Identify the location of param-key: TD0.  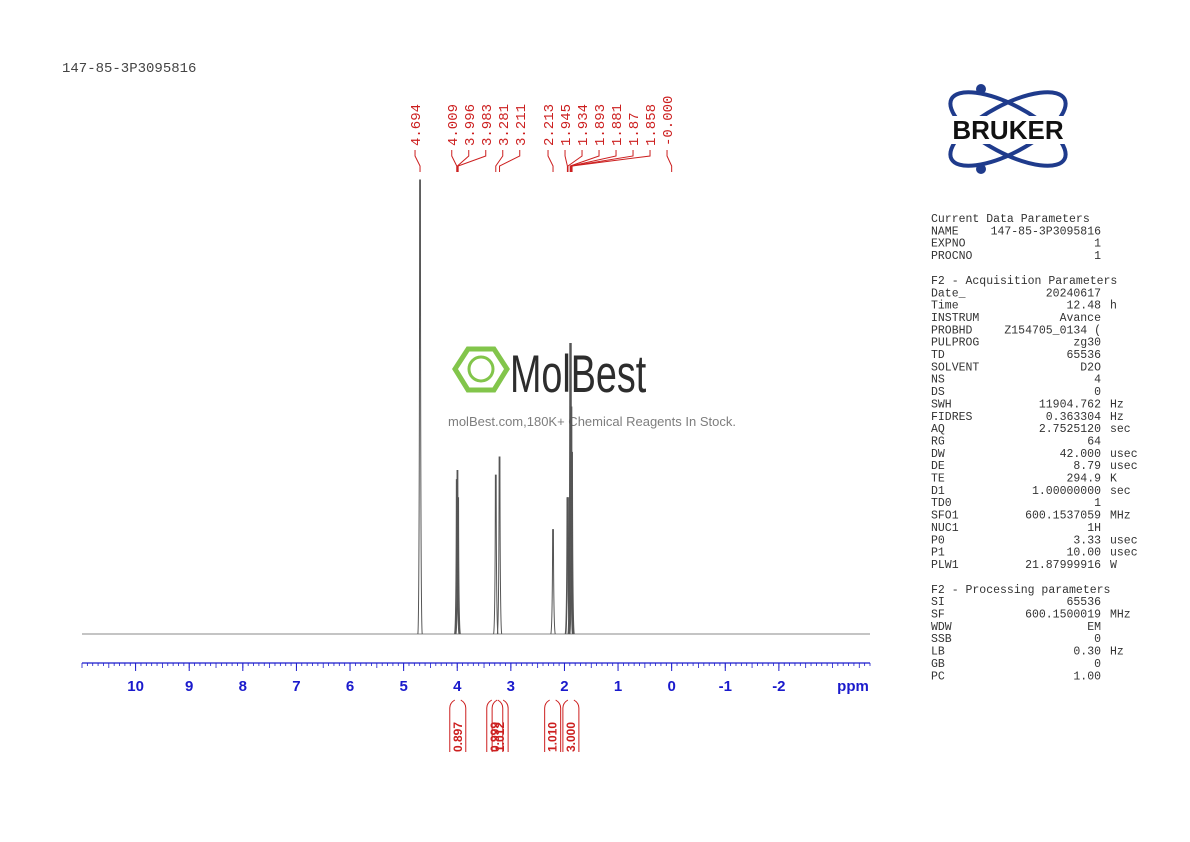
(941, 503).